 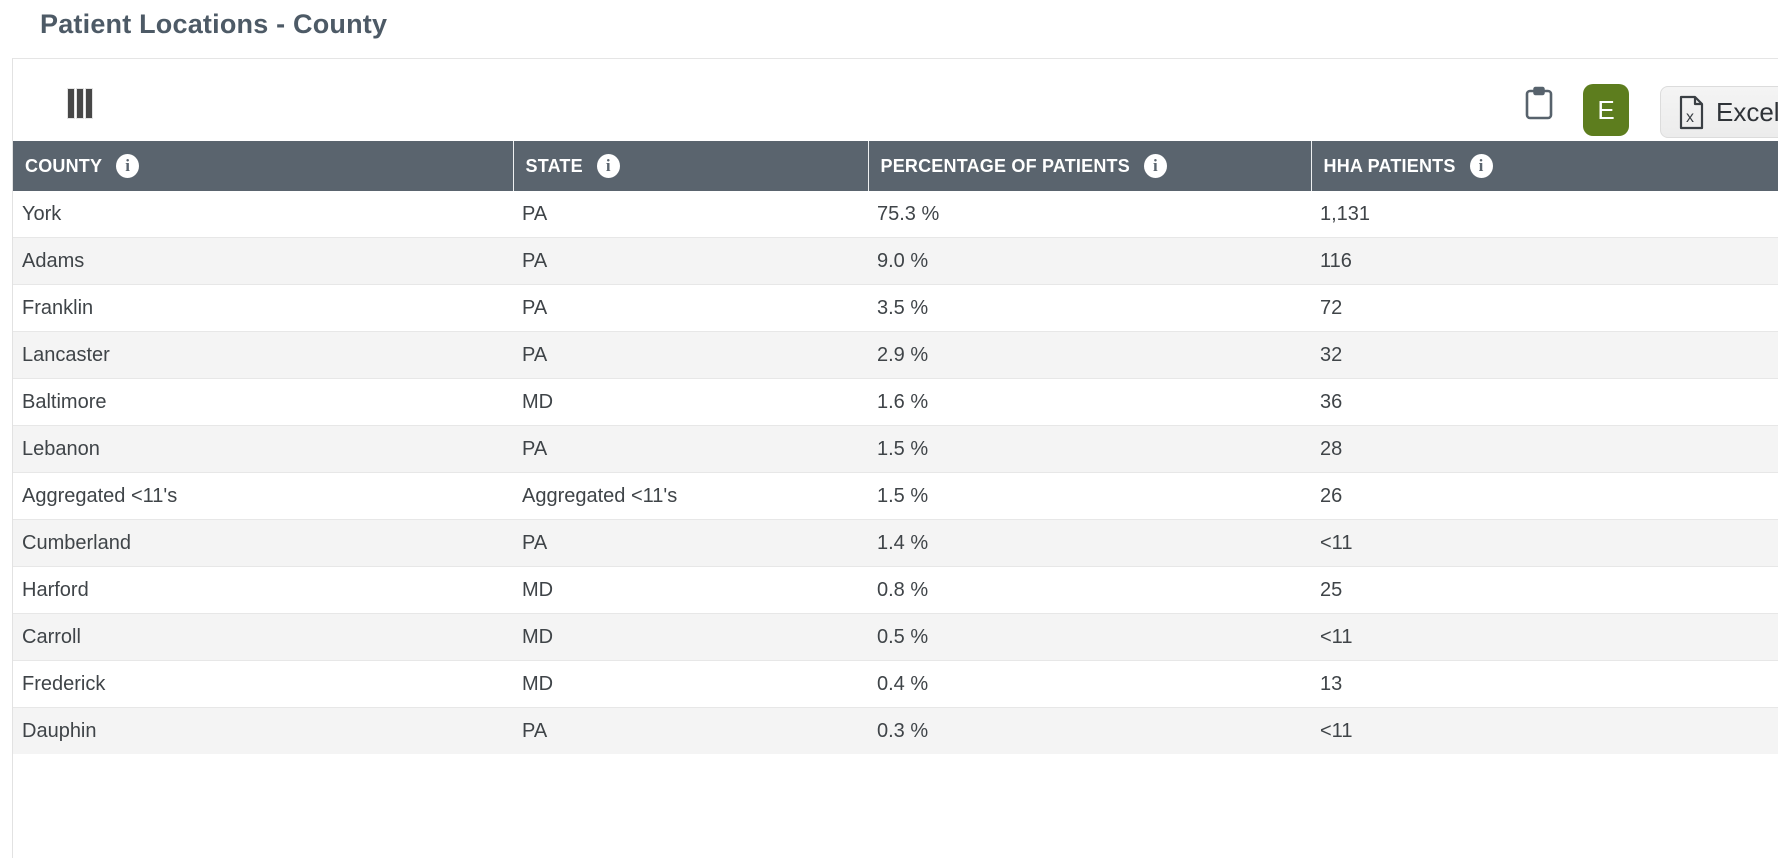 I want to click on excel-export-button: x Excel, so click(x=1719, y=112).